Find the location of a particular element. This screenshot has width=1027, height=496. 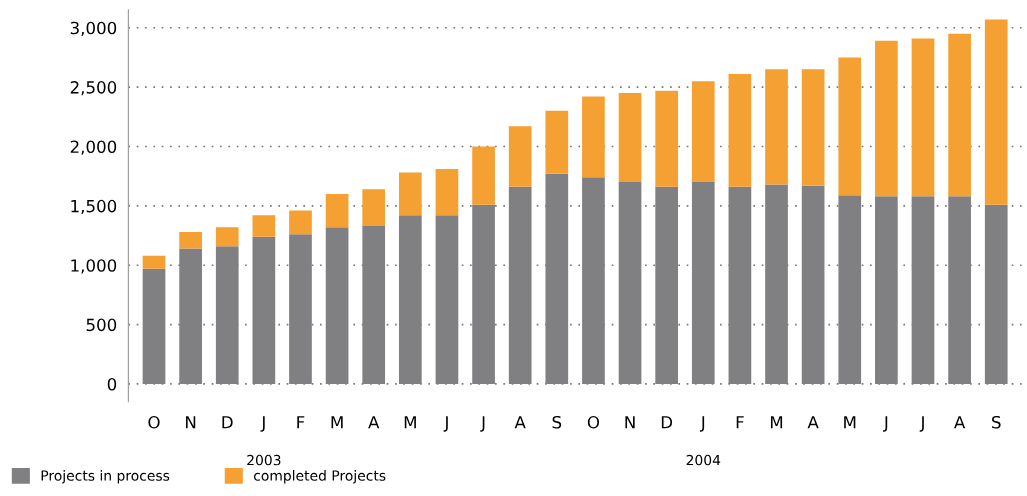

legend-label: Projects in process is located at coordinates (105, 477).